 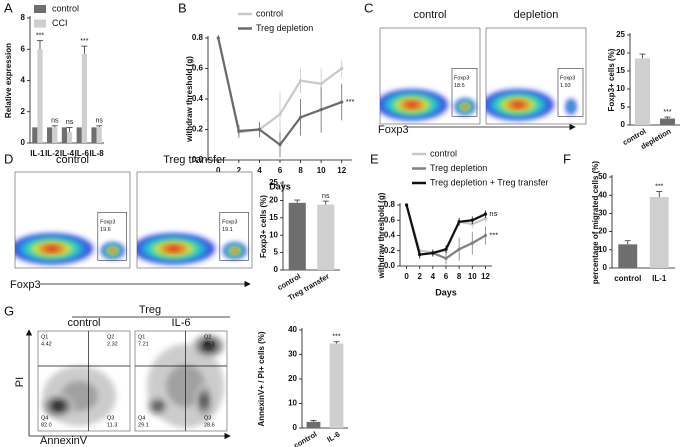 What do you see at coordinates (605, 267) in the screenshot?
I see `y-tick-label: 0` at bounding box center [605, 267].